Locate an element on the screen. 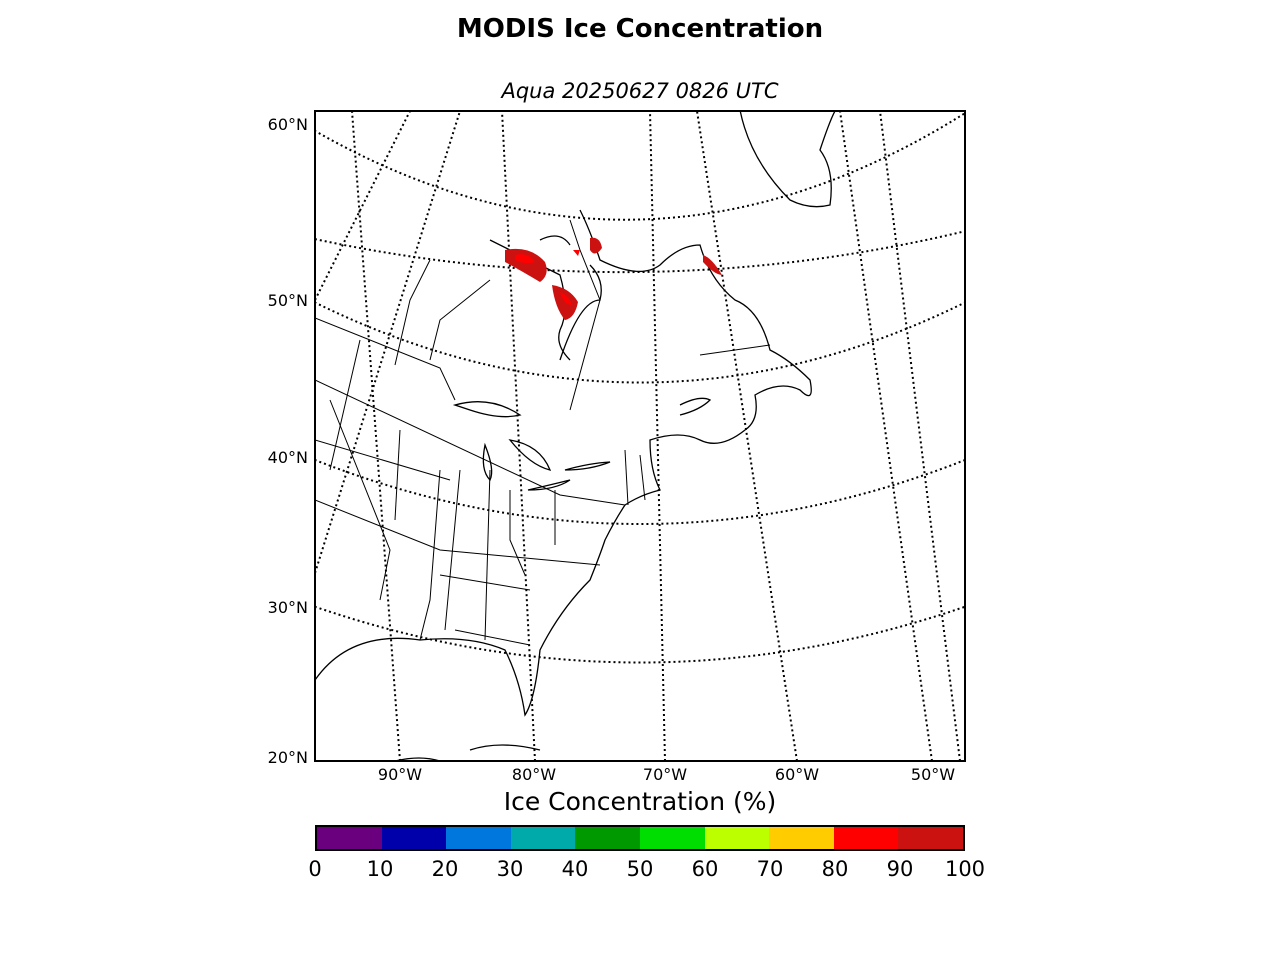 This screenshot has height=960, width=1280. lon-label: 70°W is located at coordinates (665, 774).